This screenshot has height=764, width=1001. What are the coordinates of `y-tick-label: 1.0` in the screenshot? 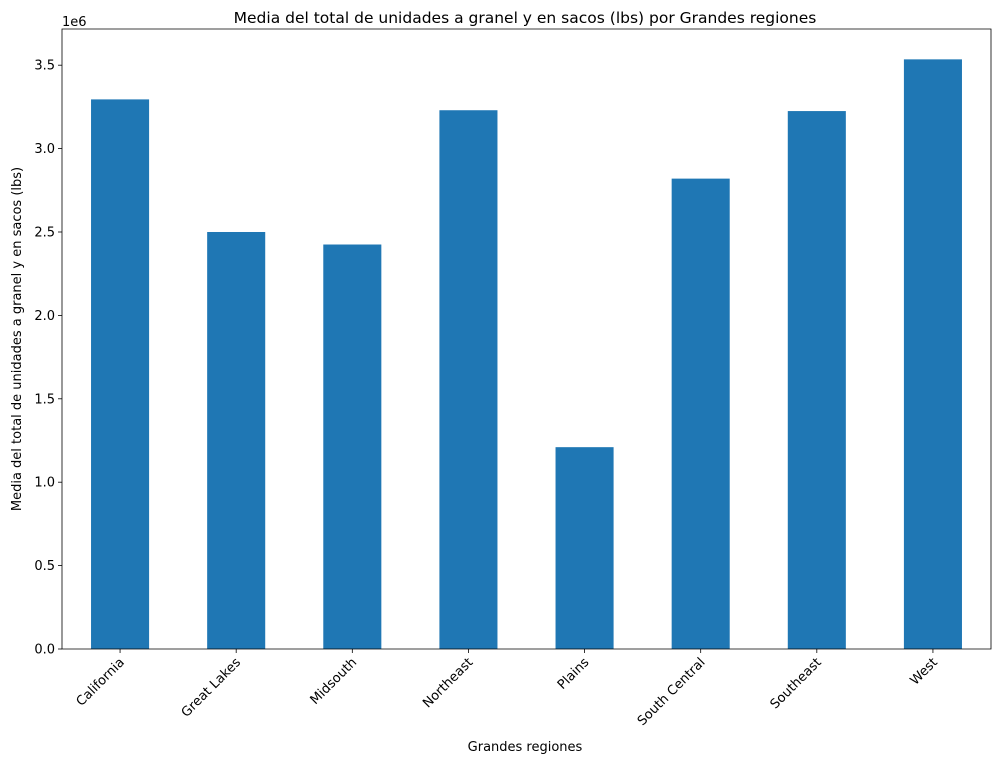 It's located at (44, 483).